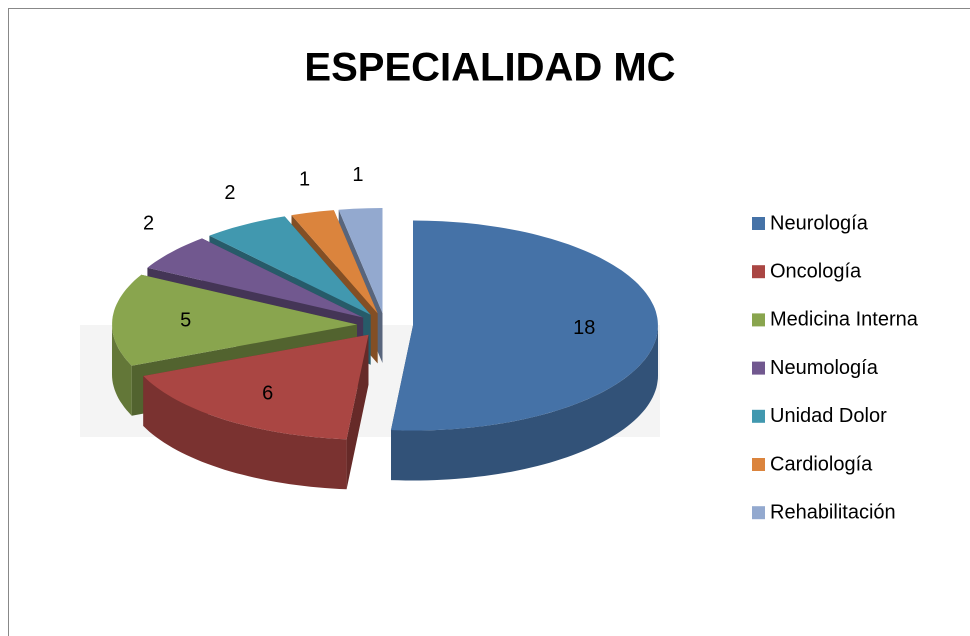 Image resolution: width=970 pixels, height=636 pixels. What do you see at coordinates (584, 328) in the screenshot?
I see `data-label: 18` at bounding box center [584, 328].